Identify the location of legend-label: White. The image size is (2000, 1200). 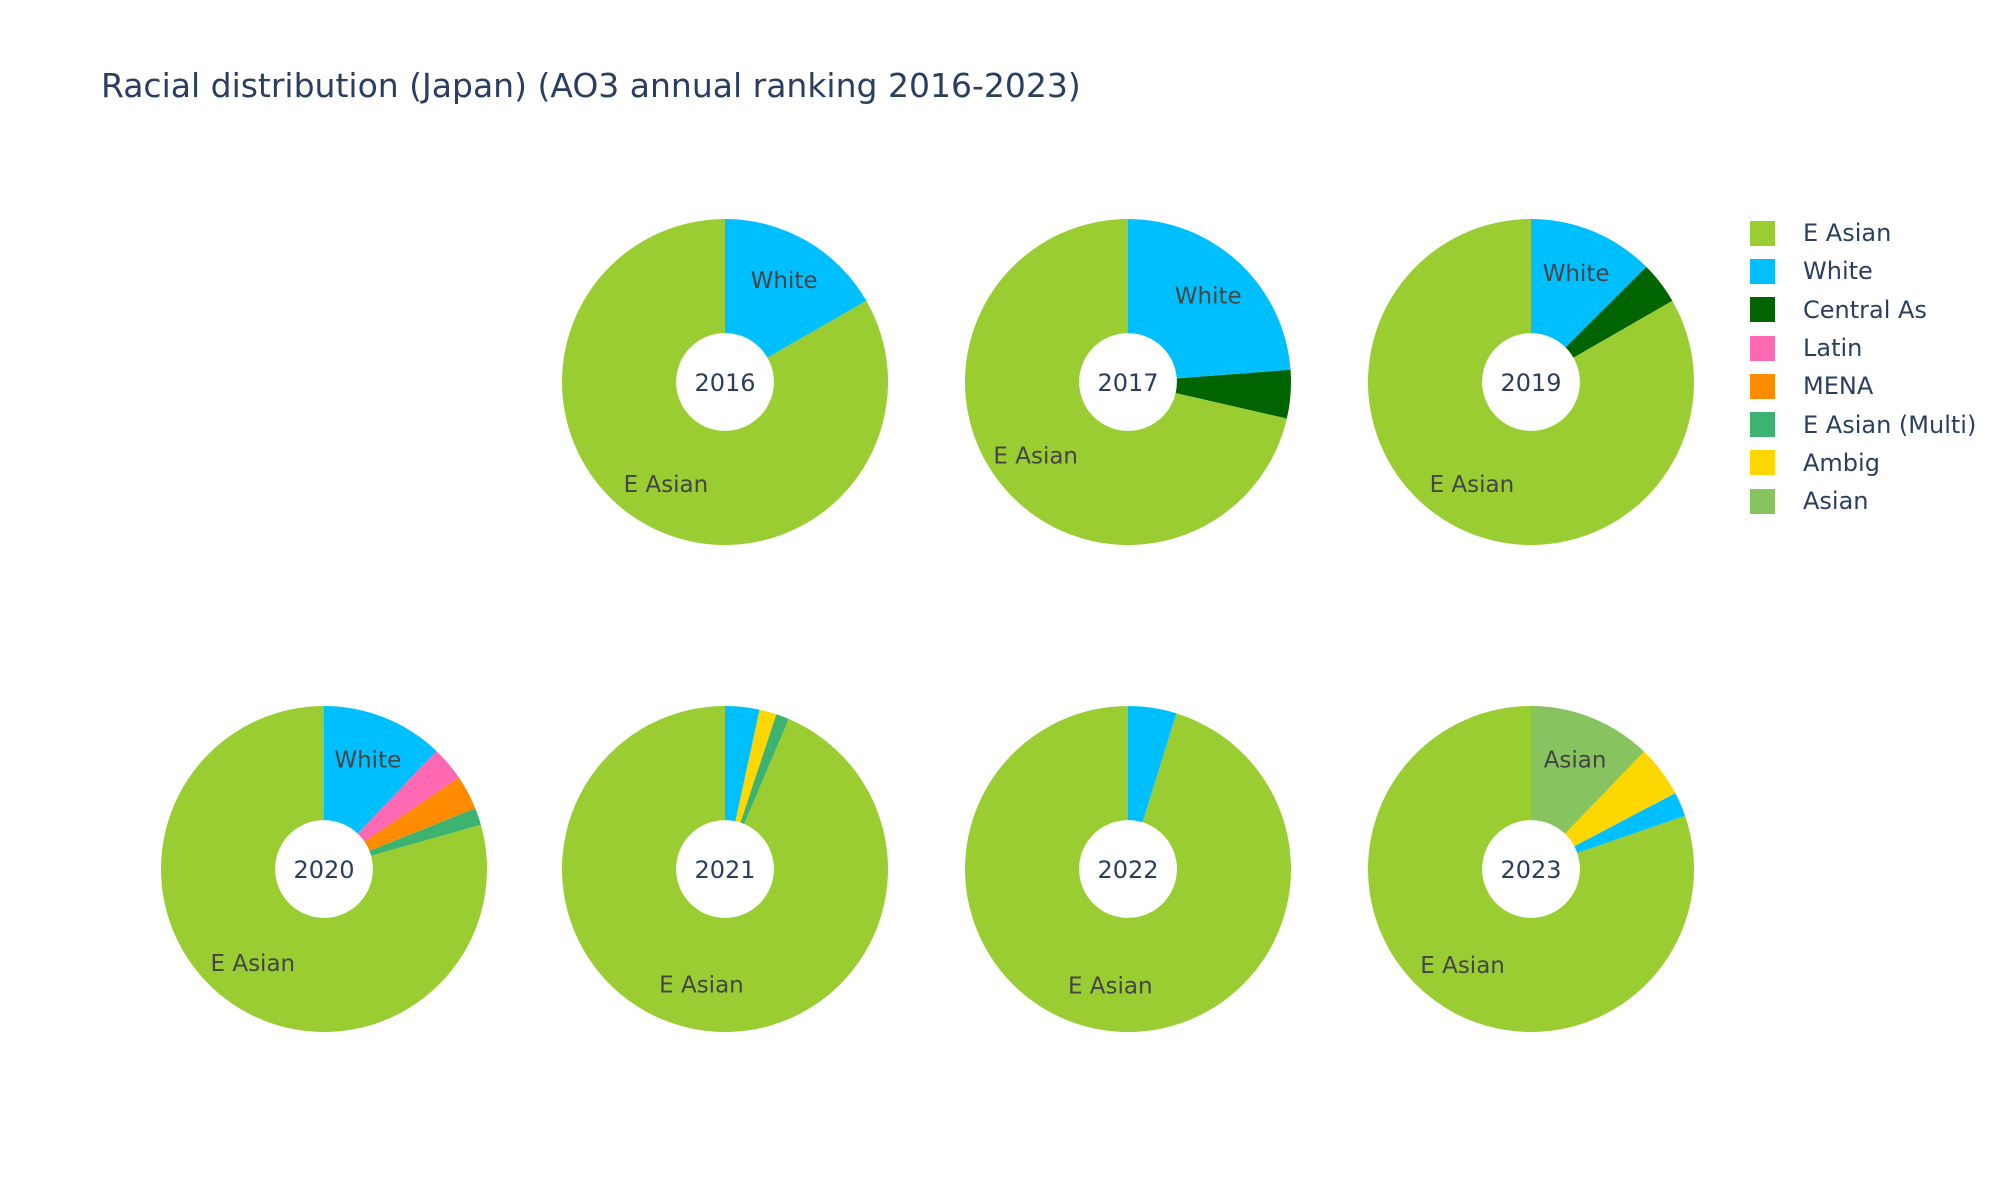
(1838, 271).